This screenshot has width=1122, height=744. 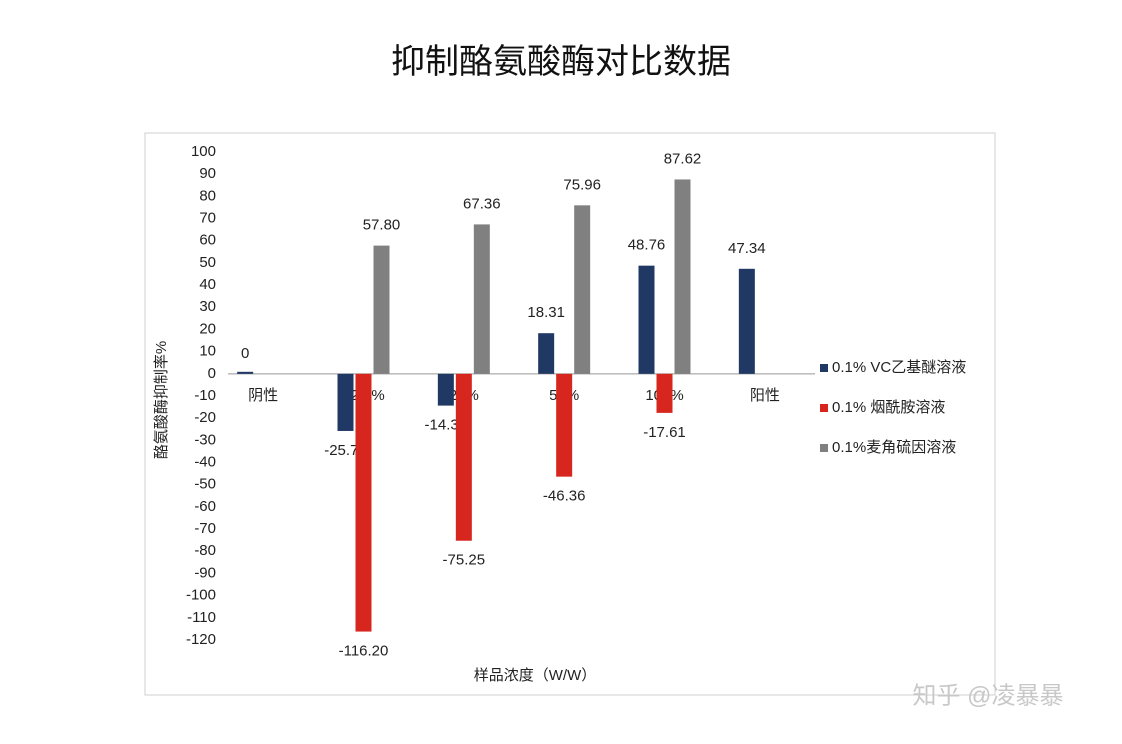 What do you see at coordinates (205, 439) in the screenshot?
I see `y-tick-label: -30` at bounding box center [205, 439].